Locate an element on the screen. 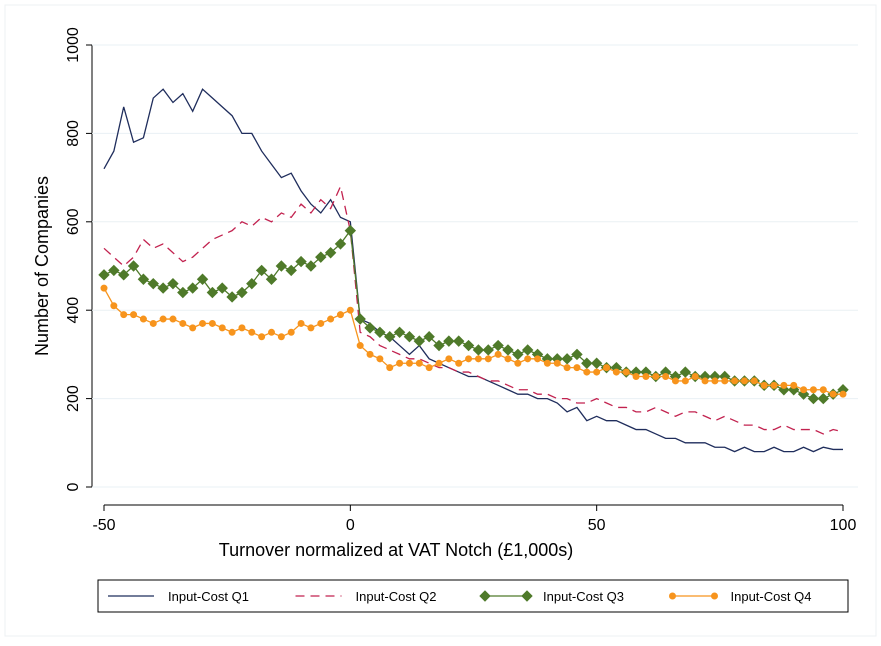 This screenshot has width=881, height=646. y-tick-label: 600 is located at coordinates (73, 221).